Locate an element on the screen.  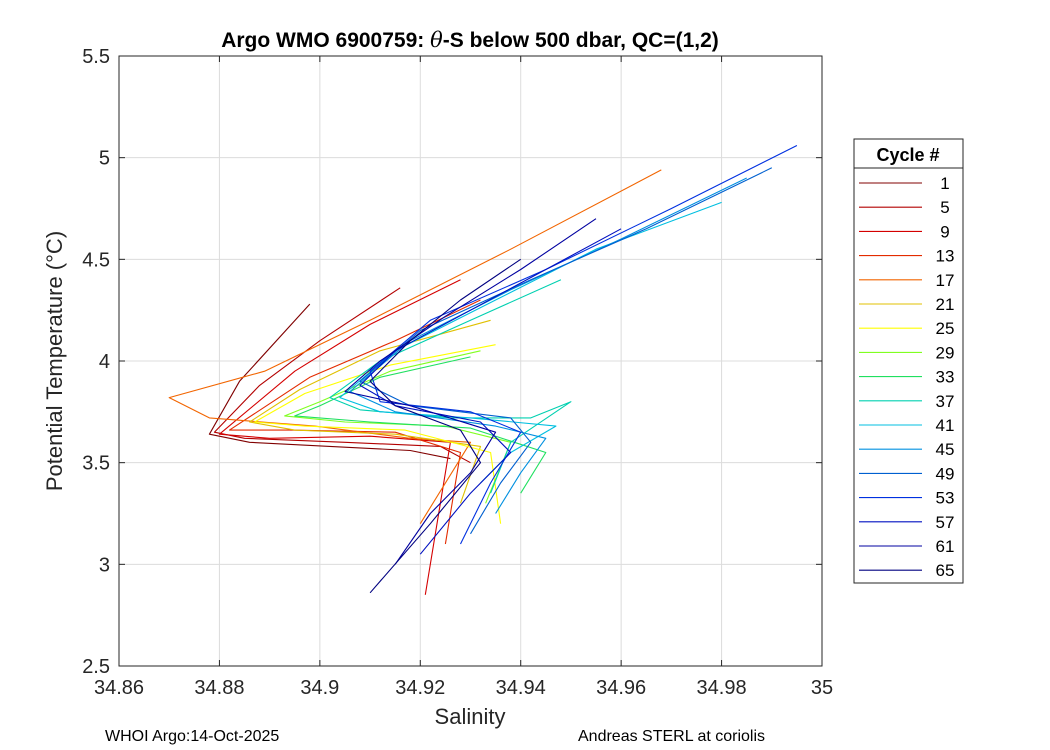
legend-label-cycle-5: 5 is located at coordinates (944, 207).